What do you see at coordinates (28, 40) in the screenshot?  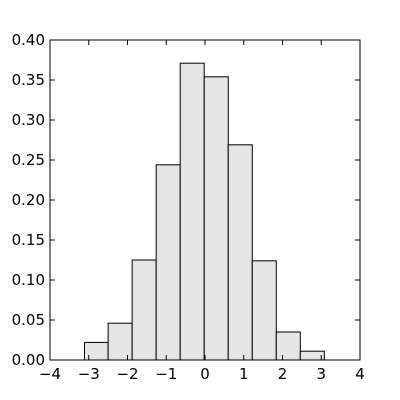 I see `y-tick-label: 0.40` at bounding box center [28, 40].